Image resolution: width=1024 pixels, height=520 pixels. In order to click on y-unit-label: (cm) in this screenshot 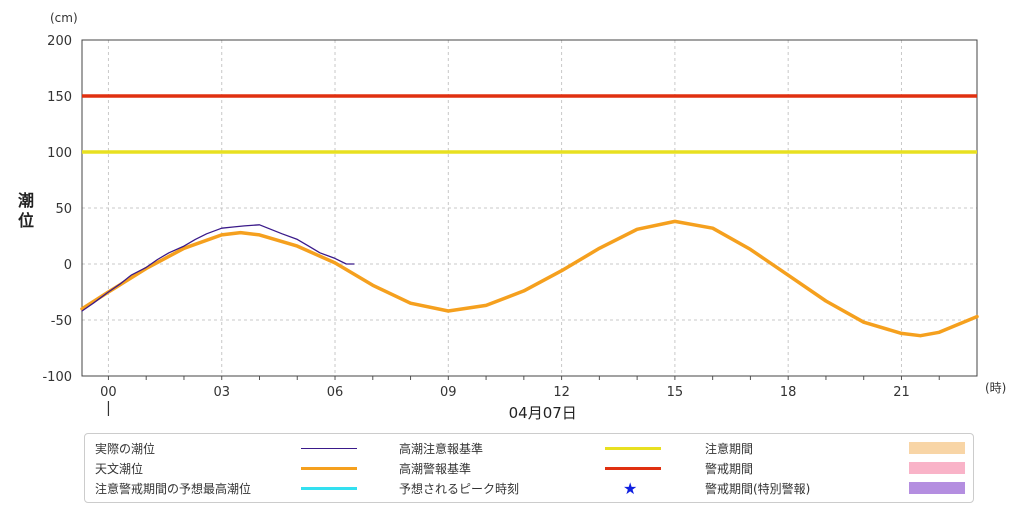, I will do `click(64, 18)`.